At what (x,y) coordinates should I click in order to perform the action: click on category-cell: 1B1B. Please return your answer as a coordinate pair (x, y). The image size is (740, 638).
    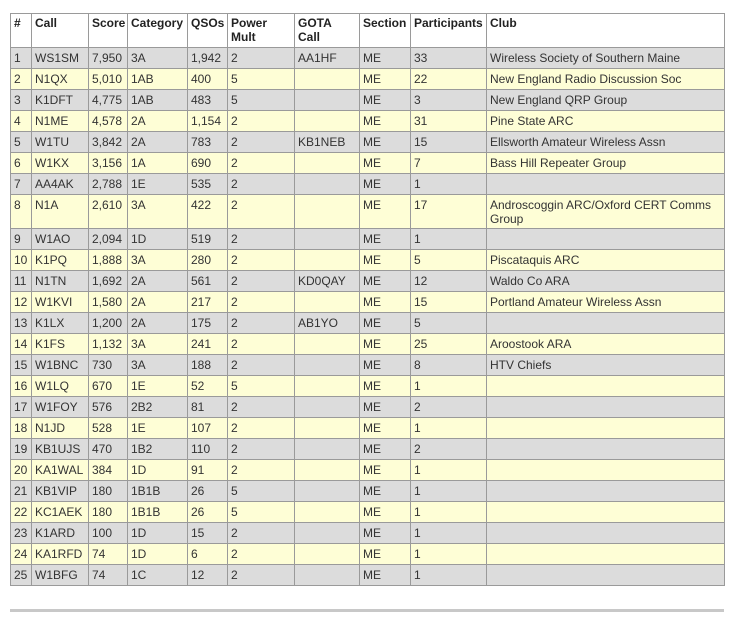
    Looking at the image, I should click on (157, 512).